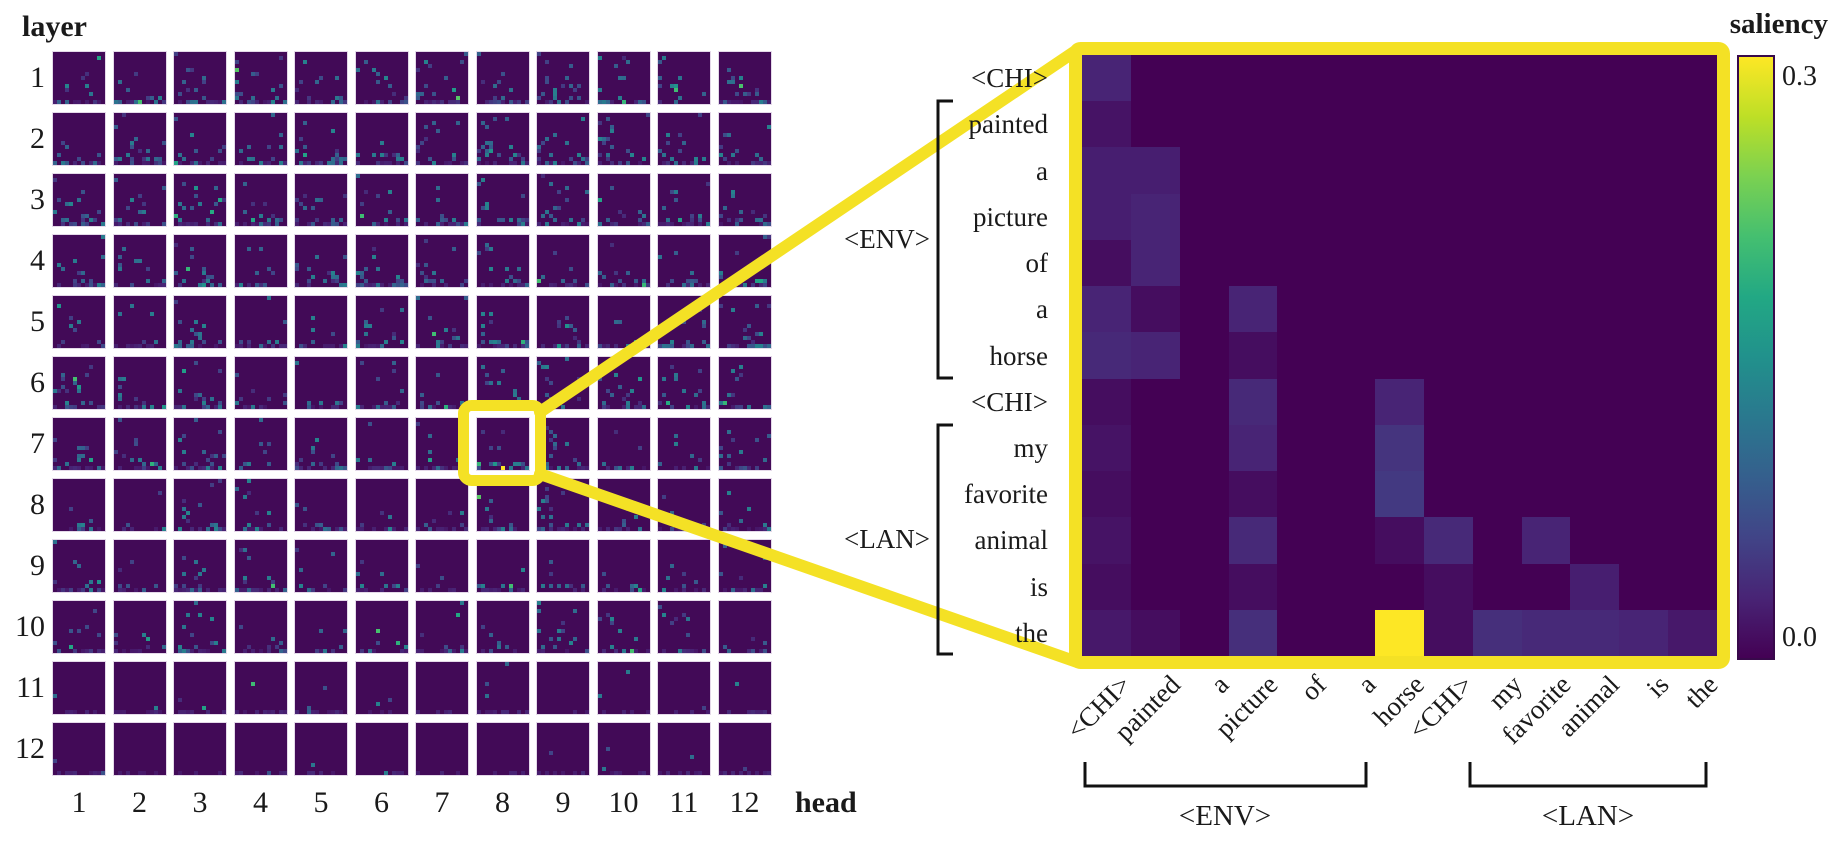  Describe the element at coordinates (944, 239) in the screenshot. I see `env-row-bracket` at that location.